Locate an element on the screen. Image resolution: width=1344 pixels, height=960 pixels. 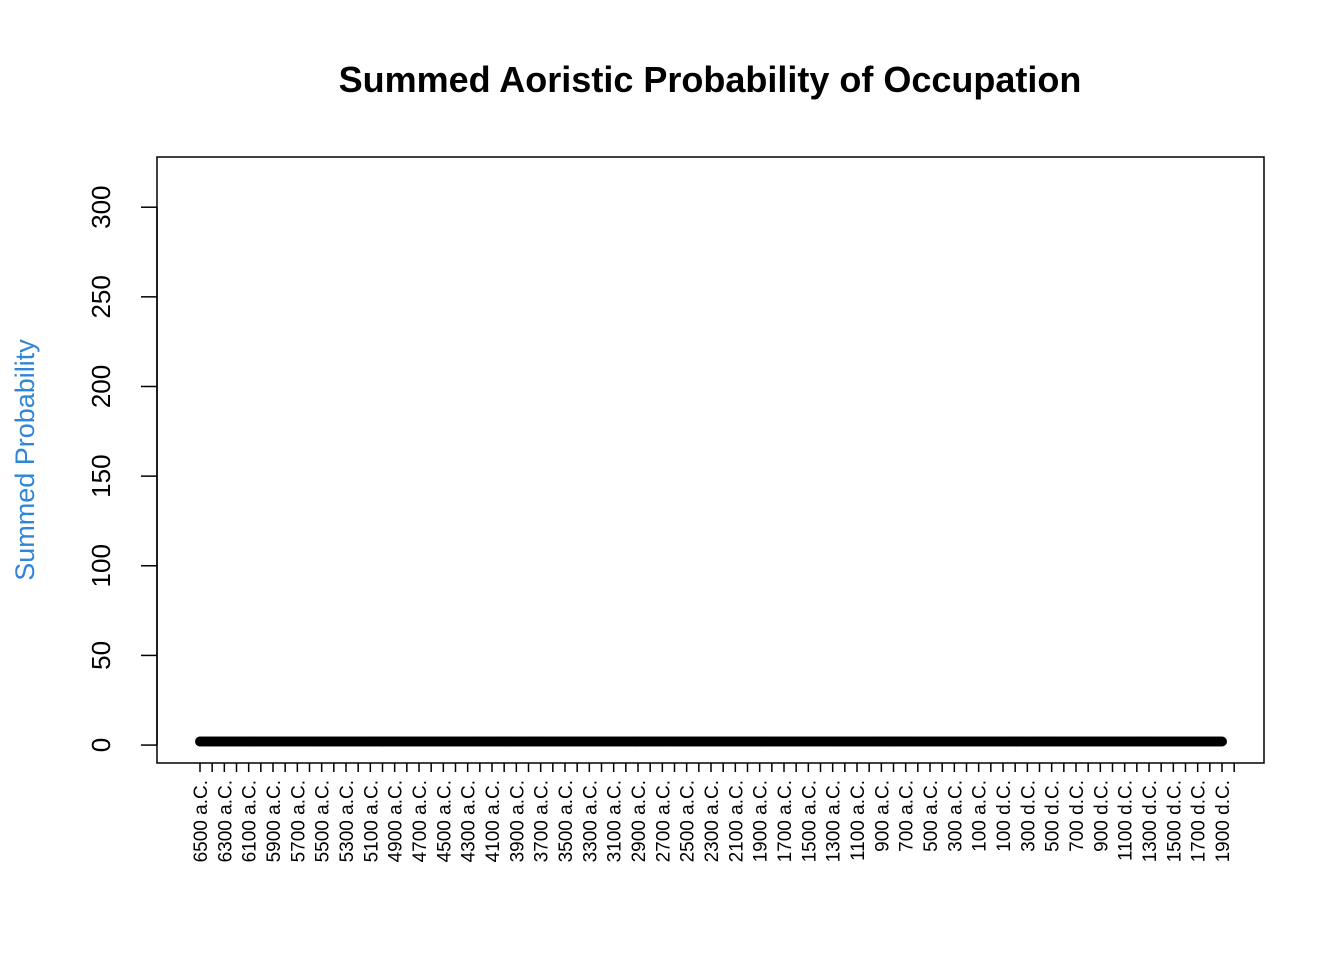
x-tick-label: 5100 a.C. is located at coordinates (371, 821).